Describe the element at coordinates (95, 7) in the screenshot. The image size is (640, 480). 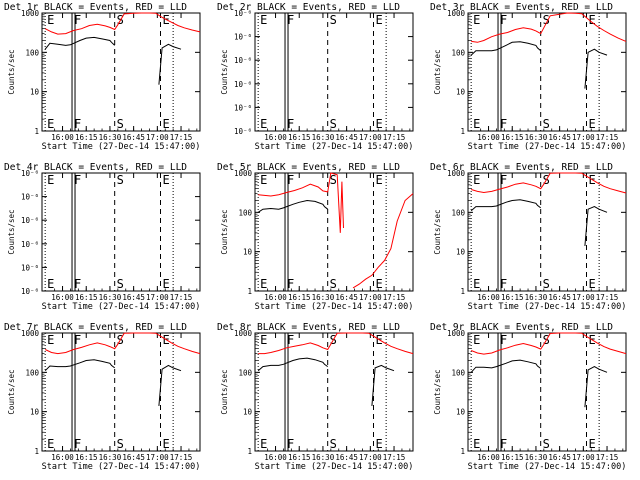
I see `panel-title: Det 1r BLACK = Events, RED = LLD` at that location.